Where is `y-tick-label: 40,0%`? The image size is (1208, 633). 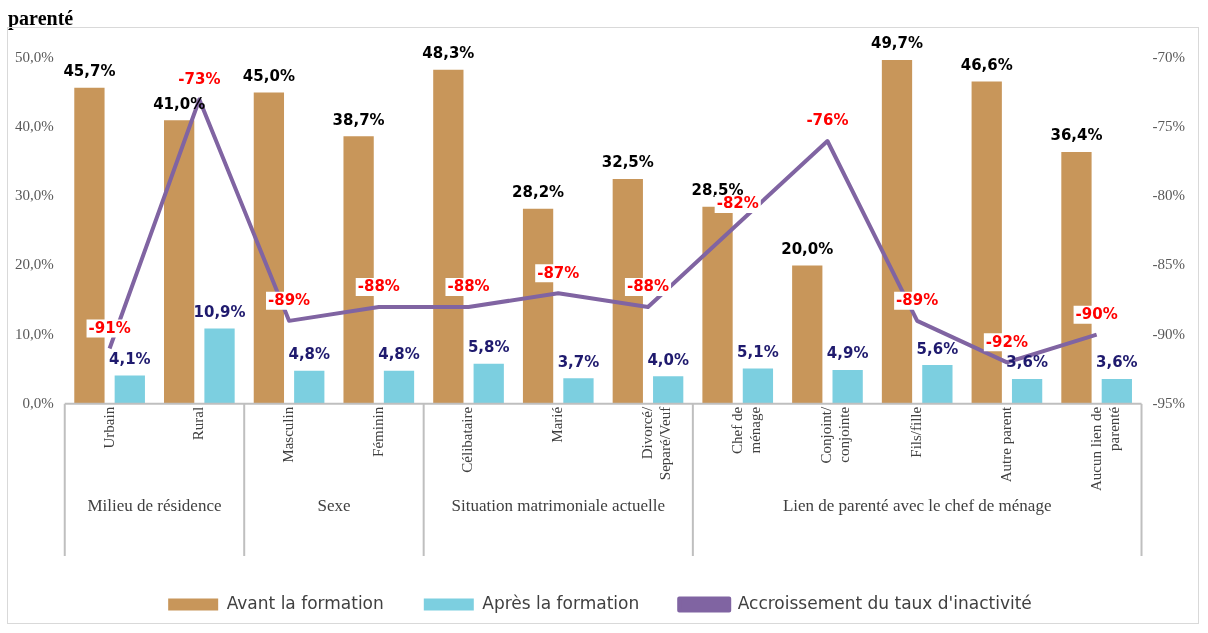
y-tick-label: 40,0% is located at coordinates (34, 126).